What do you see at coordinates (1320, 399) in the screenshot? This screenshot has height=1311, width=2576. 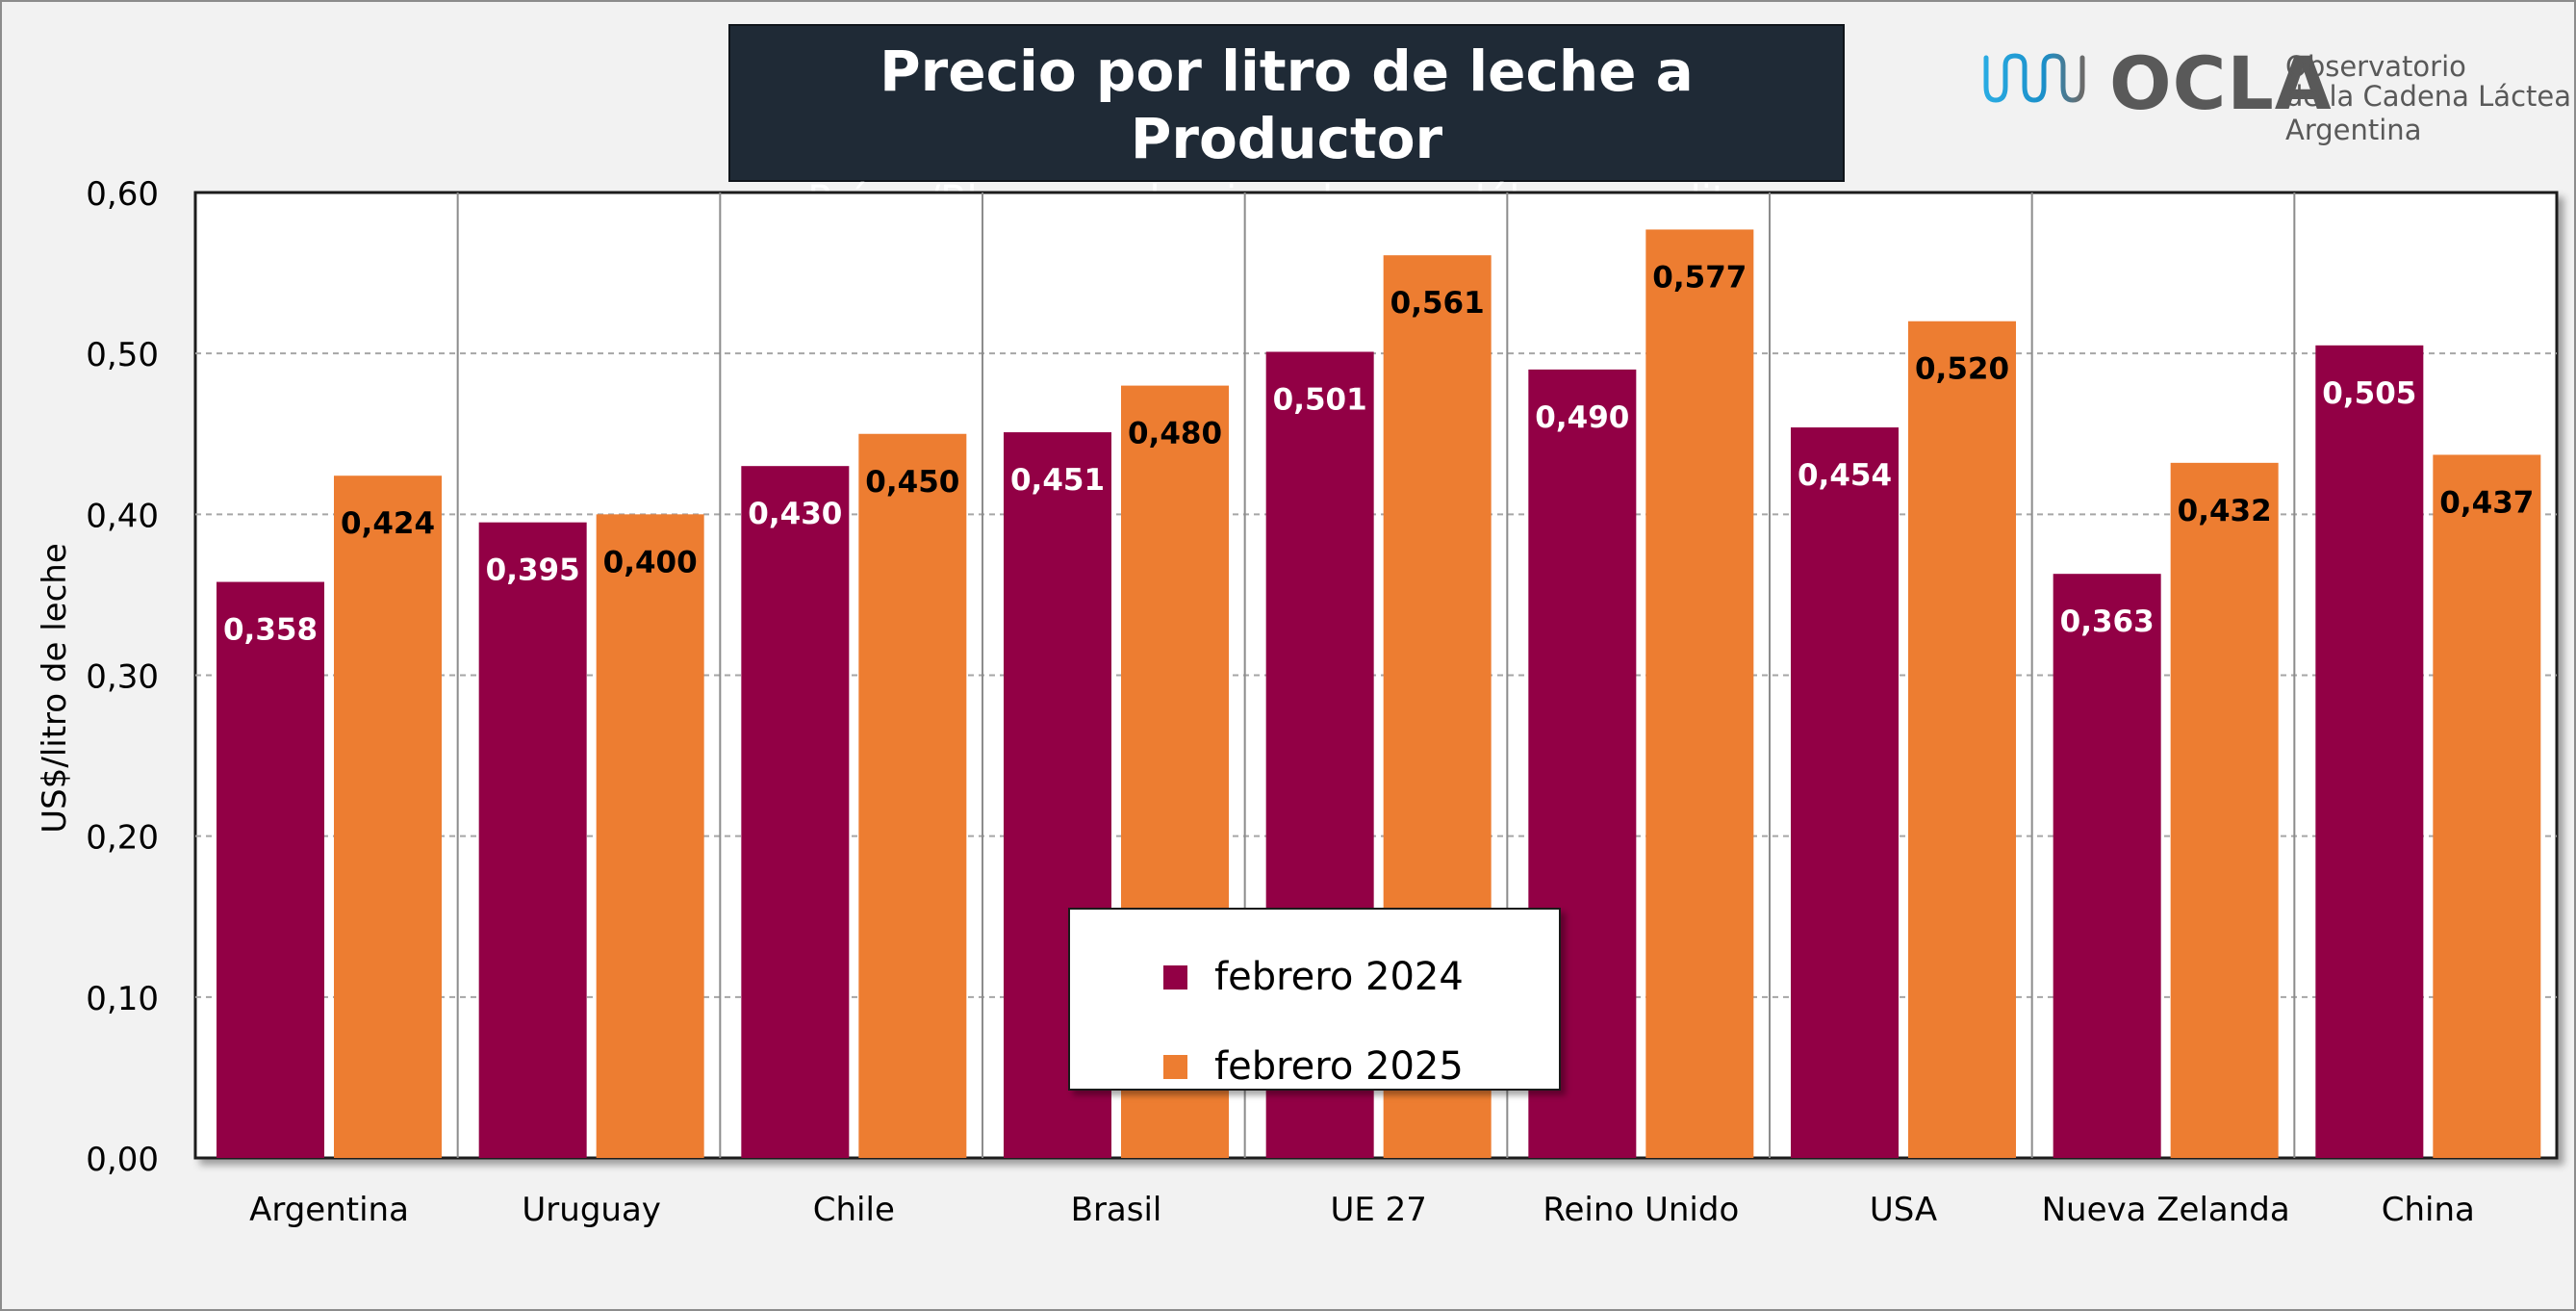 I see `data-label: 0,501` at bounding box center [1320, 399].